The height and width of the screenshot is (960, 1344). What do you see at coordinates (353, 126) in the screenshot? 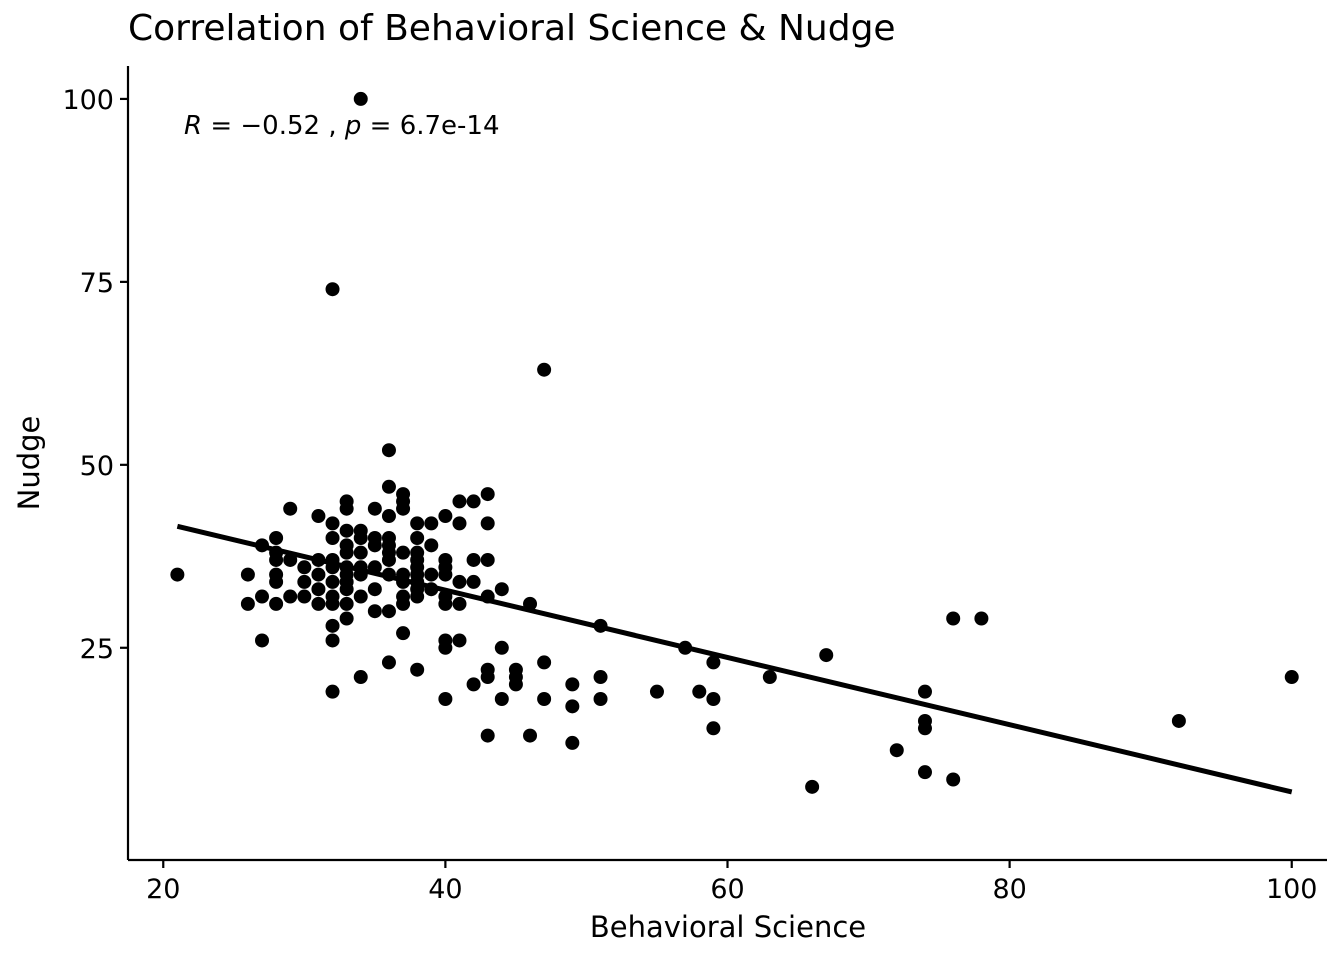
I see `p-symbol: p` at bounding box center [353, 126].